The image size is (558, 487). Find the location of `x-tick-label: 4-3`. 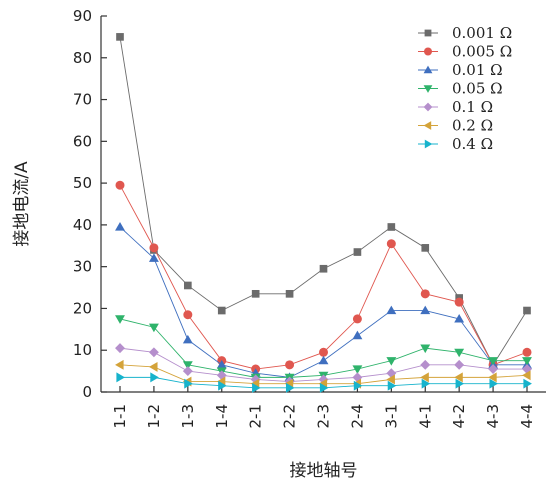

x-tick-label: 4-3 is located at coordinates (493, 416).